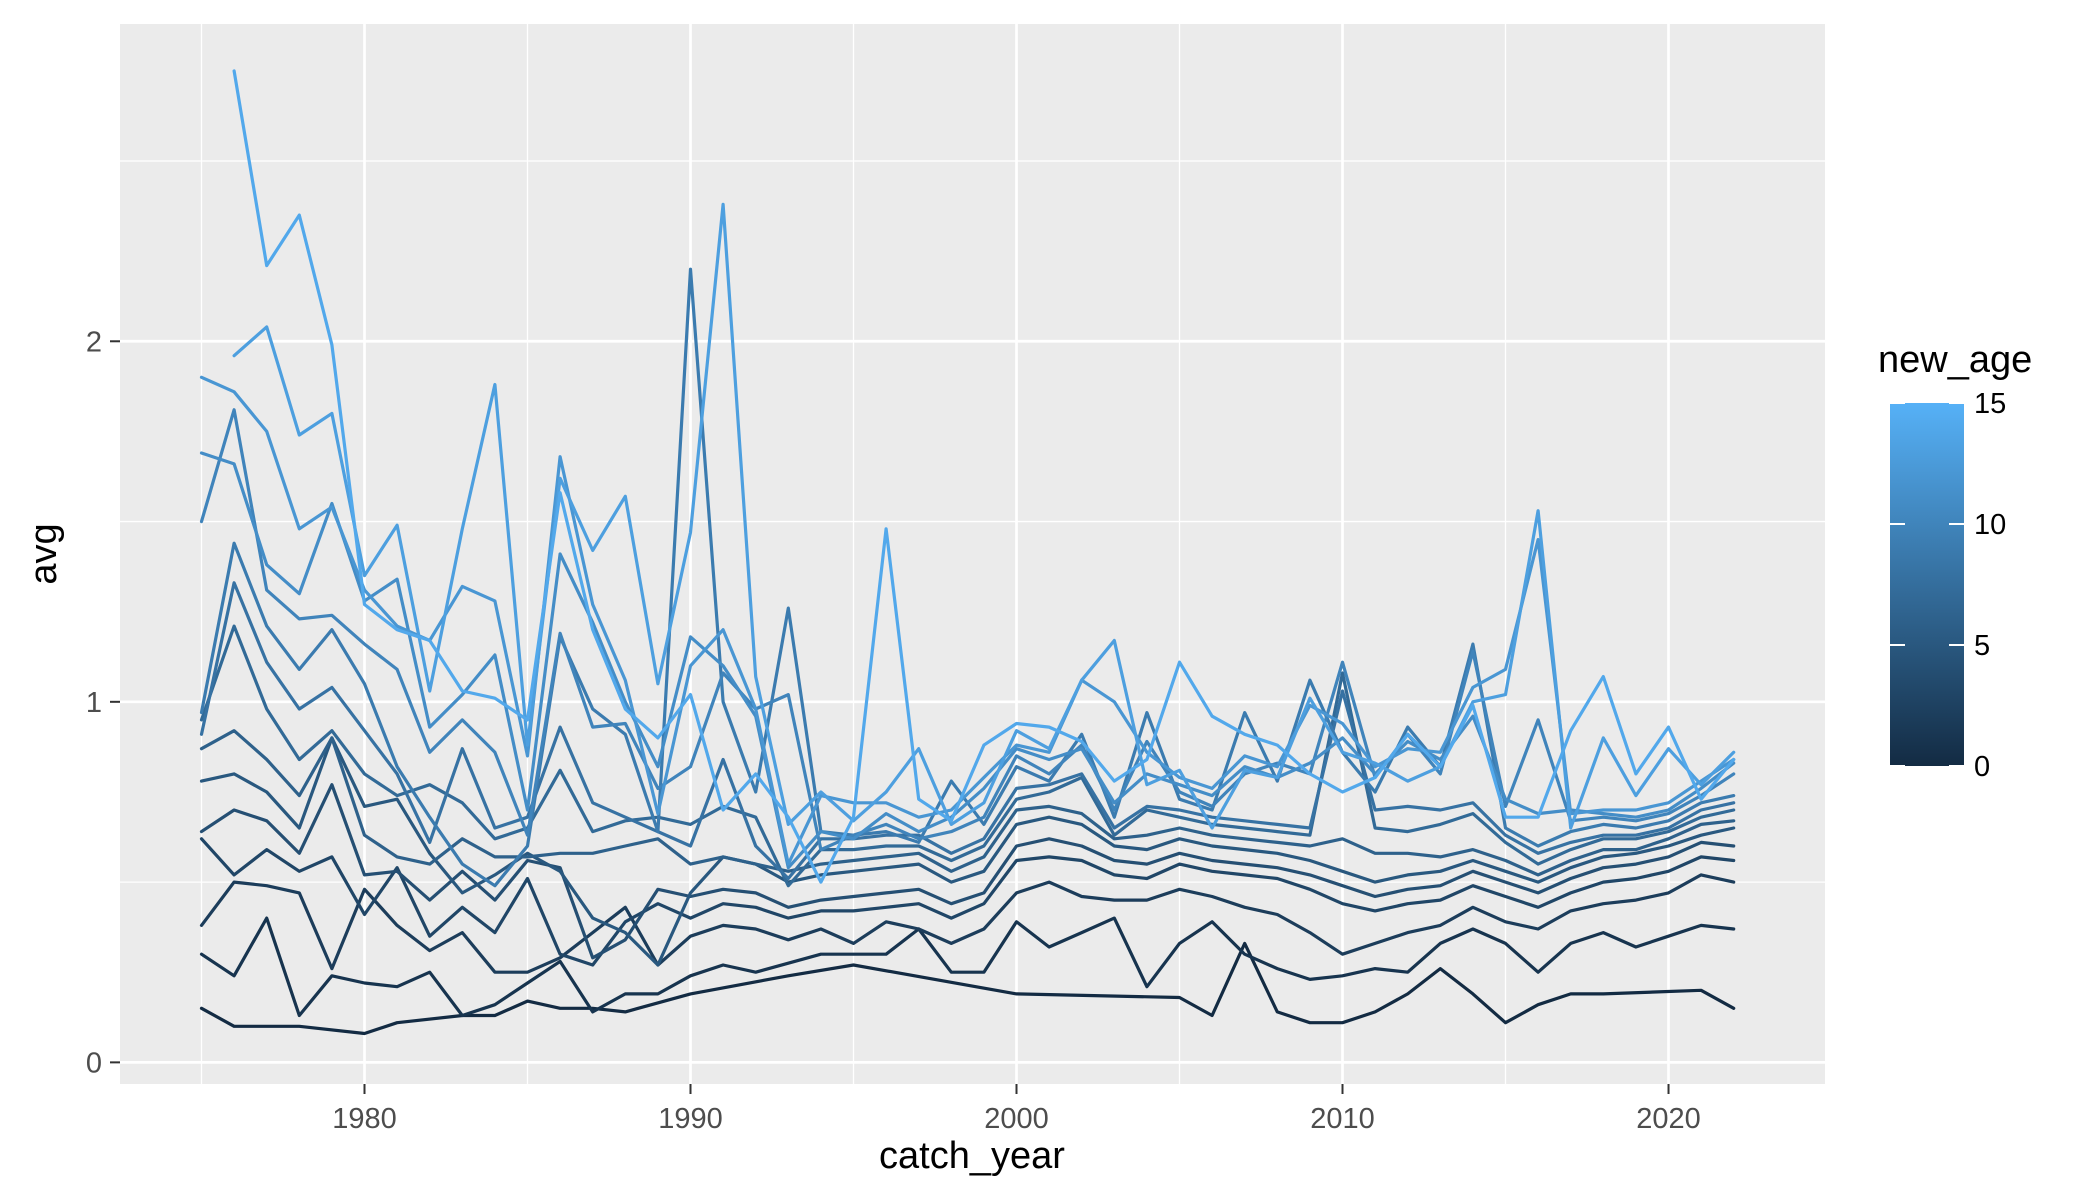  I want to click on y-axis-ticks: 0 1 2, so click(103, 702).